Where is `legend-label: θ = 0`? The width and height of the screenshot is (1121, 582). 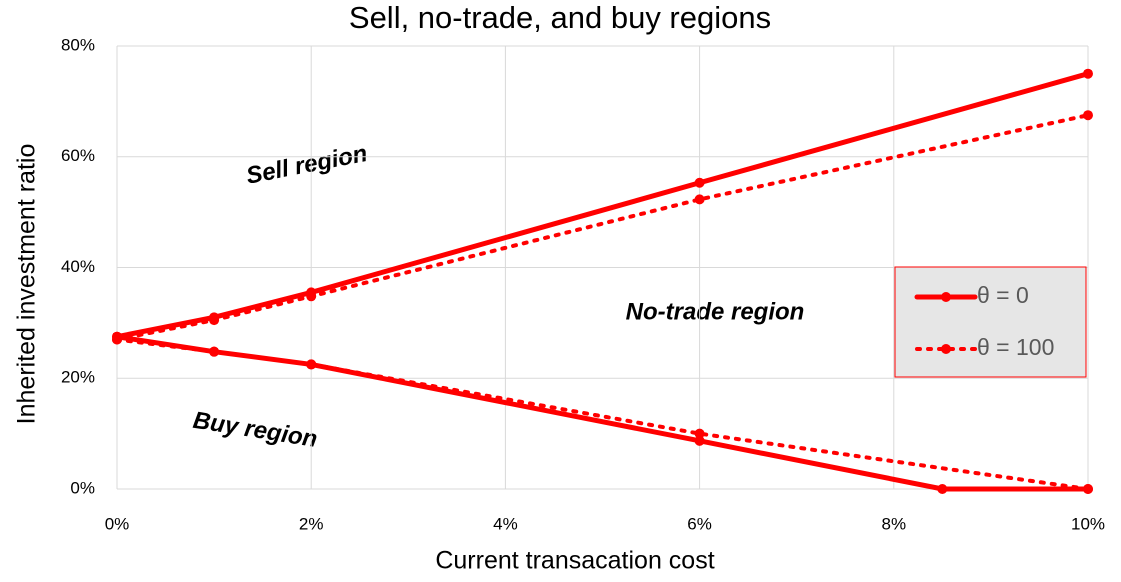 legend-label: θ = 0 is located at coordinates (1003, 295).